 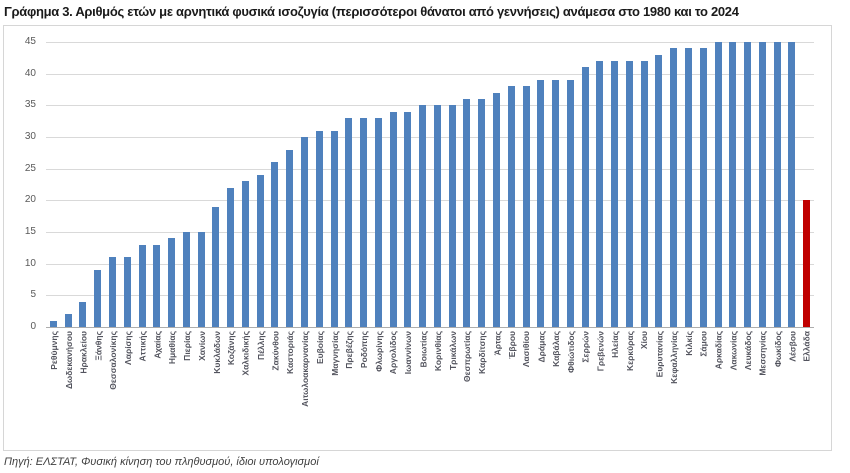 I want to click on x-tick-label-text: Έβρου, so click(x=511, y=345).